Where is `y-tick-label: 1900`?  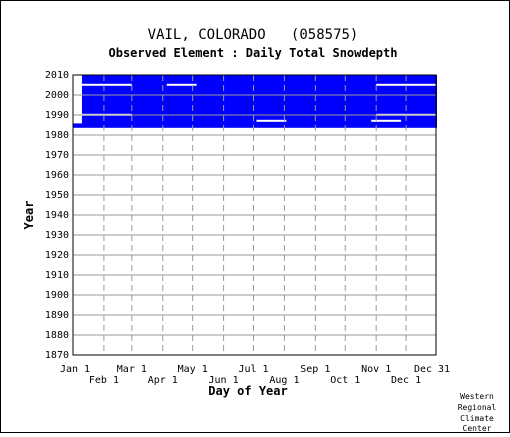 y-tick-label: 1900 is located at coordinates (57, 295).